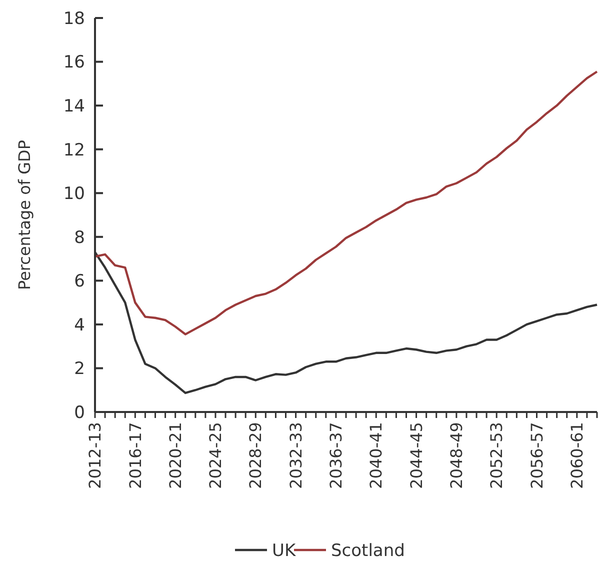  What do you see at coordinates (416, 455) in the screenshot?
I see `x-tick-label: 2044-45` at bounding box center [416, 455].